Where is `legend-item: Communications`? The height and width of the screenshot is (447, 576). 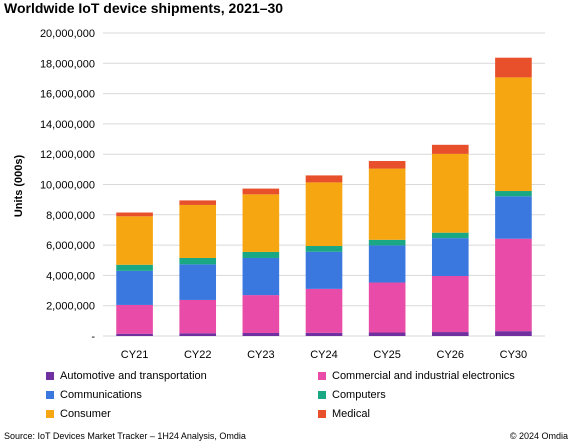
legend-item: Communications is located at coordinates (94, 395).